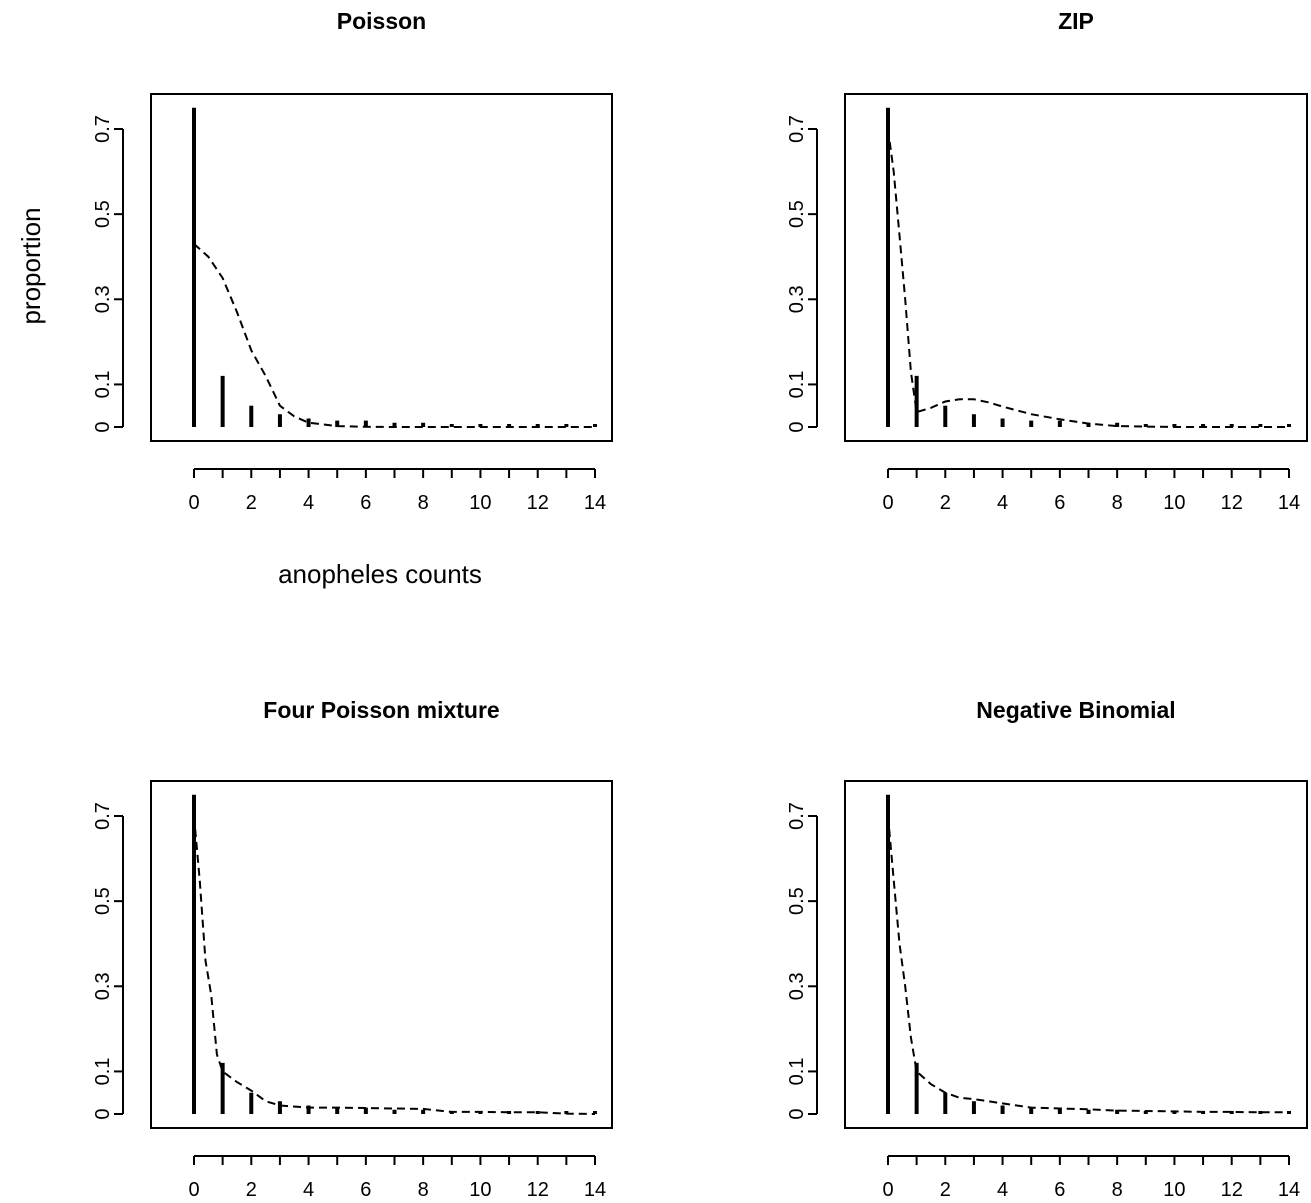 The image size is (1311, 1203). Describe the element at coordinates (381, 21) in the screenshot. I see `chart-title: Poisson` at that location.